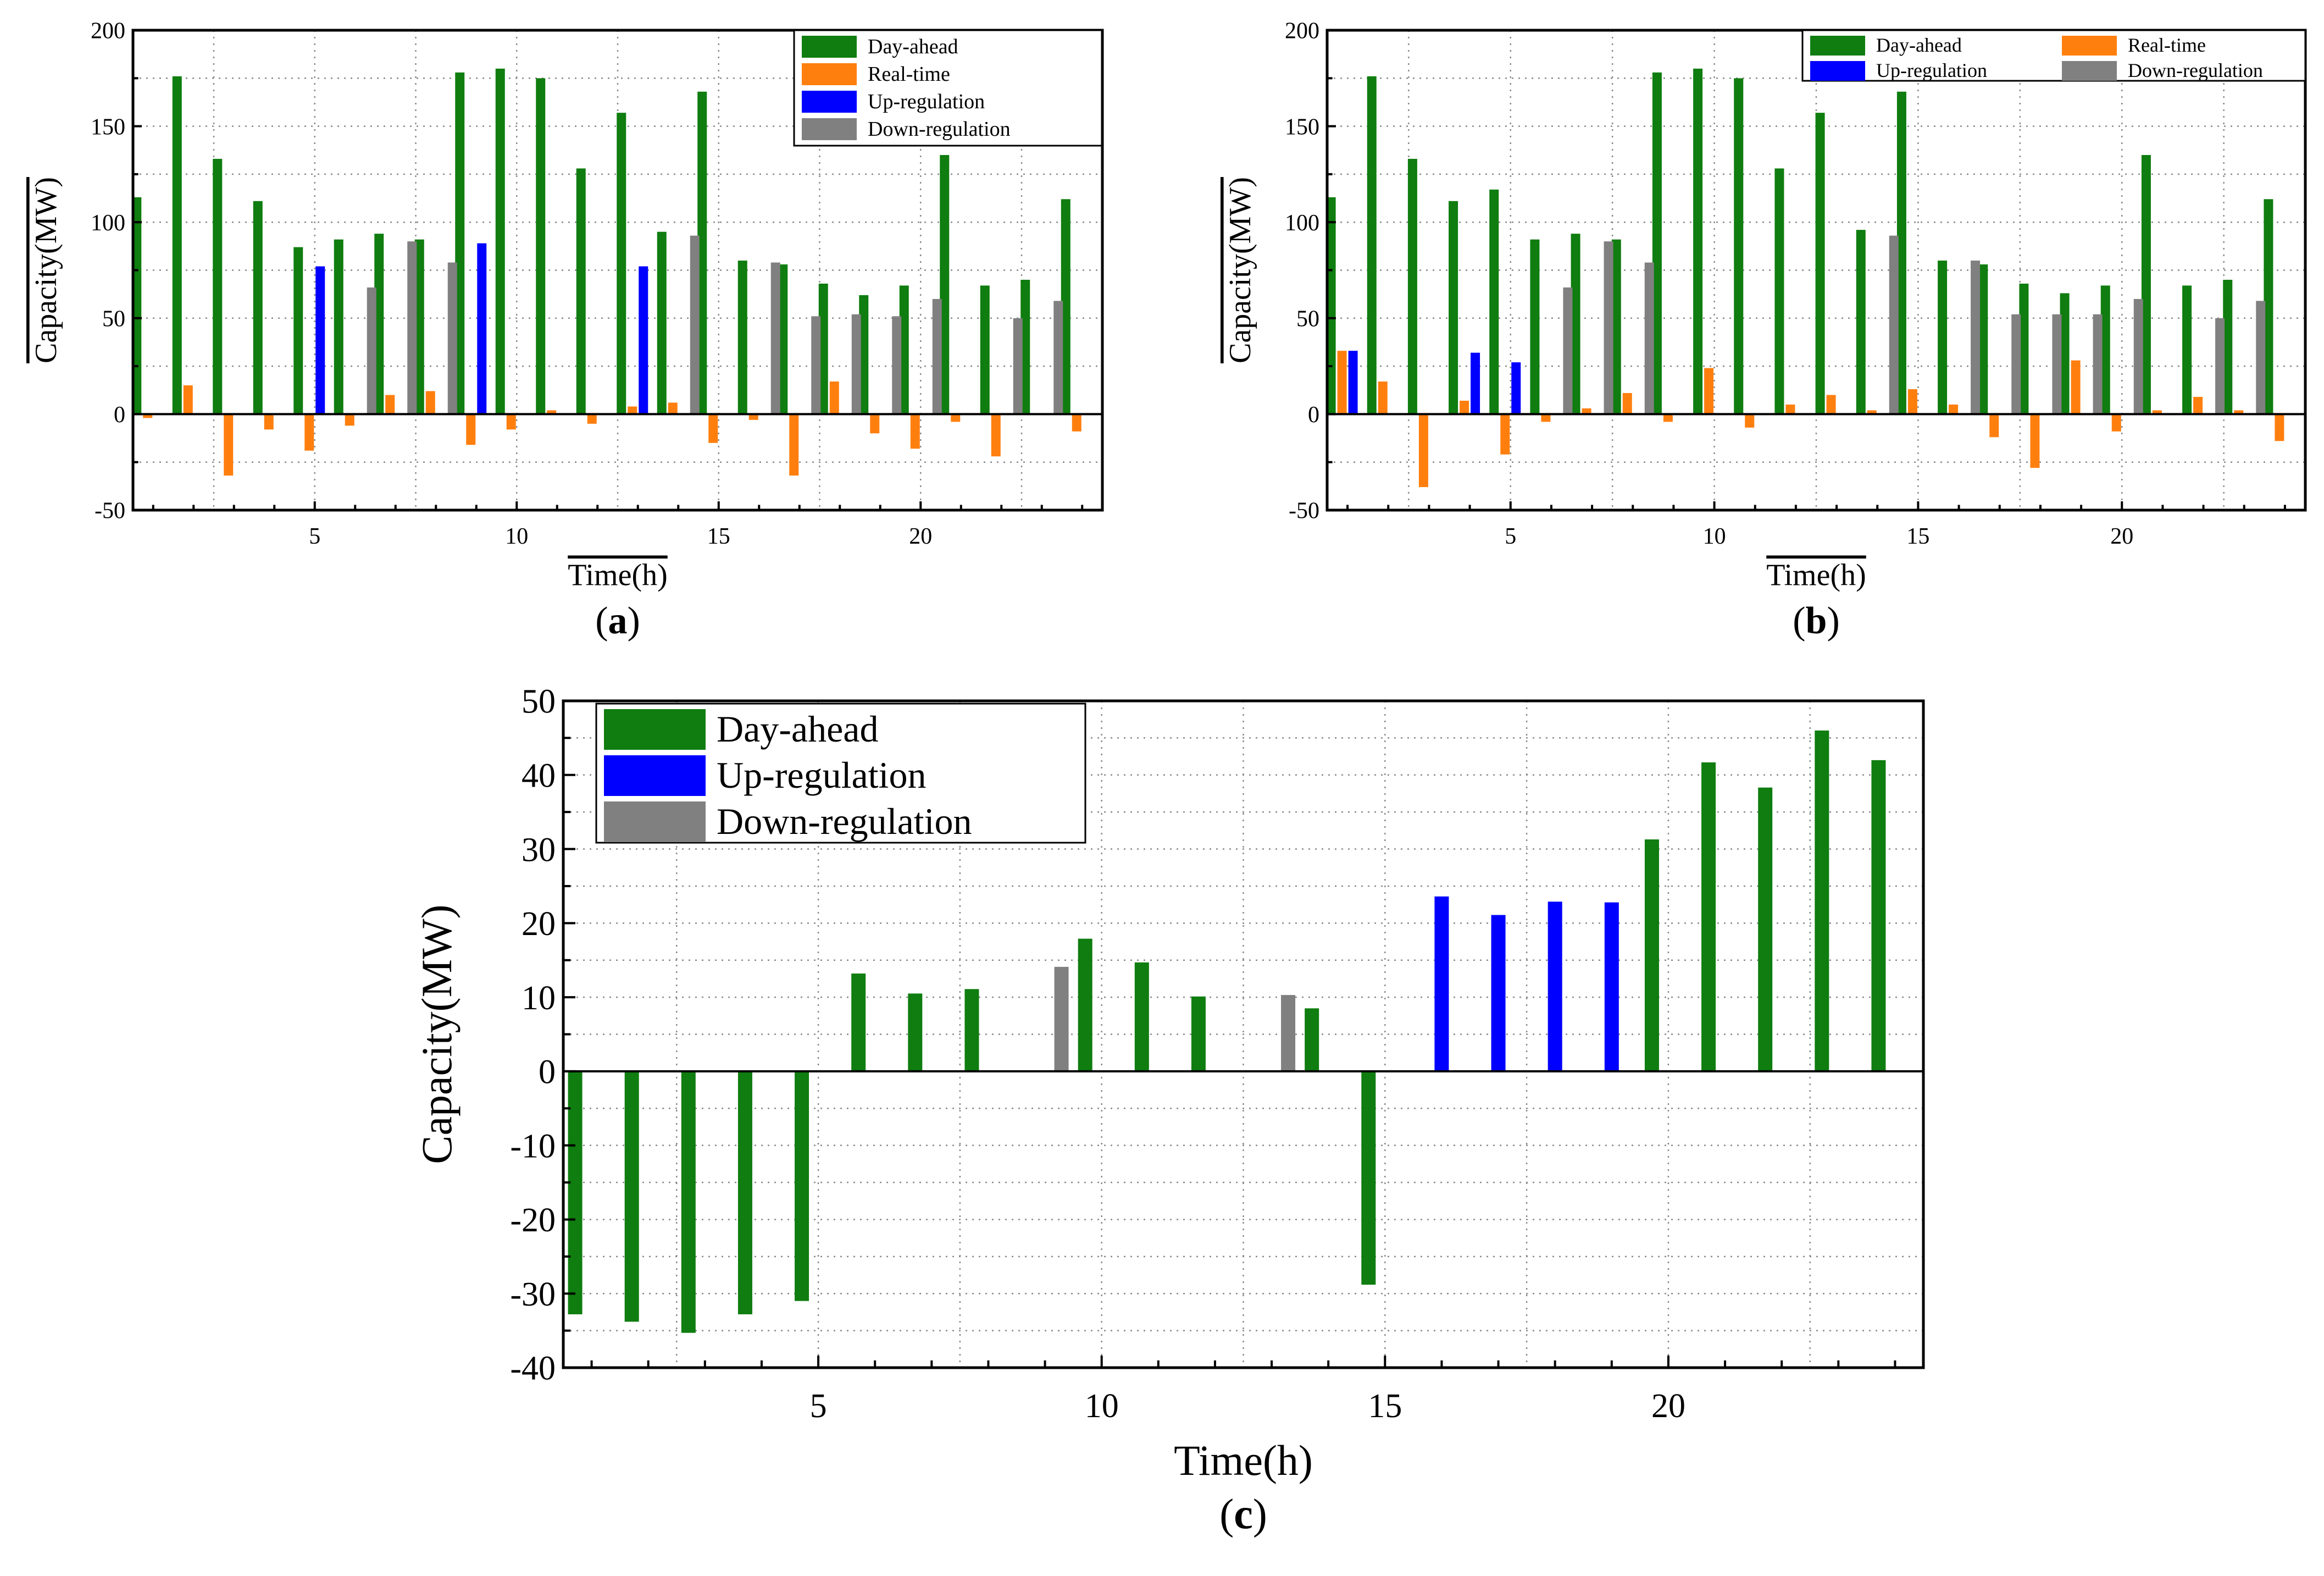 This screenshot has width=2324, height=1576. I want to click on bar-down-regulation: Down-regulation 16h: 80, so click(1976, 337).